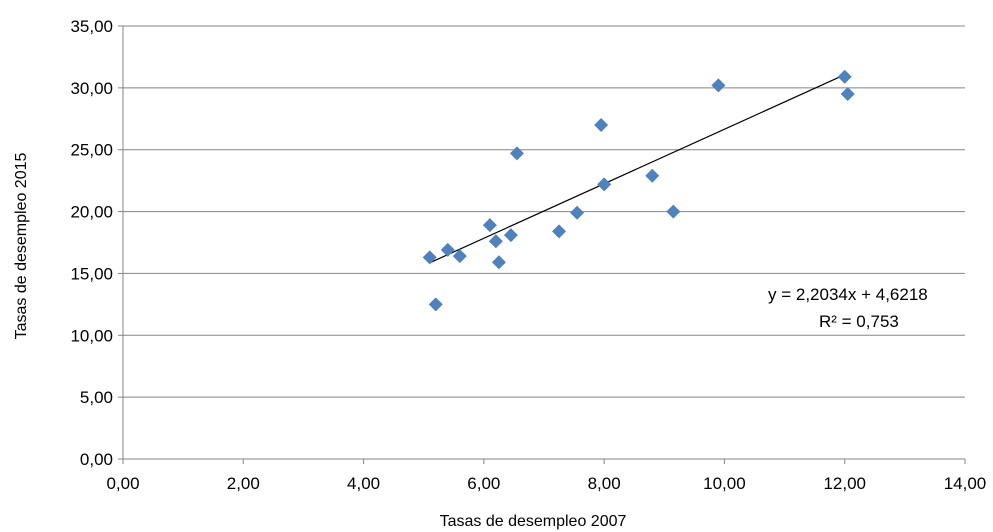  What do you see at coordinates (844, 483) in the screenshot?
I see `x-tick-label: 12,00` at bounding box center [844, 483].